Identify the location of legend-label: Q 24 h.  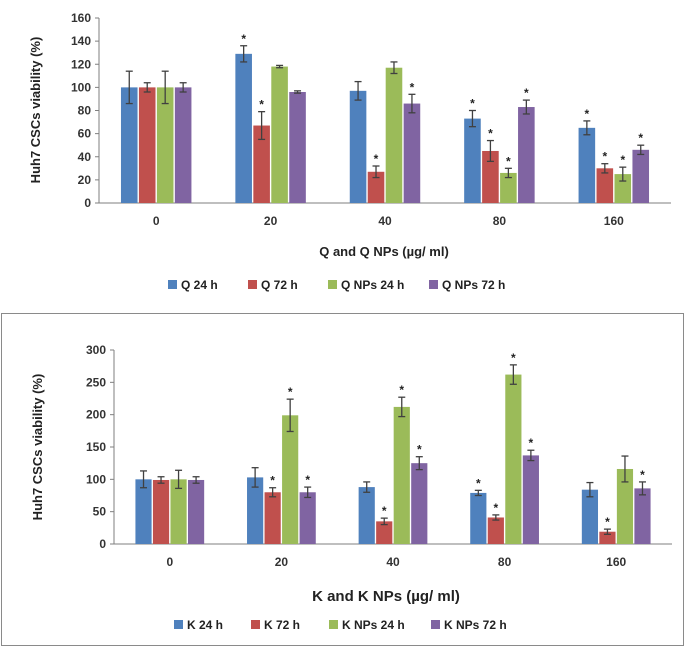
(199, 285).